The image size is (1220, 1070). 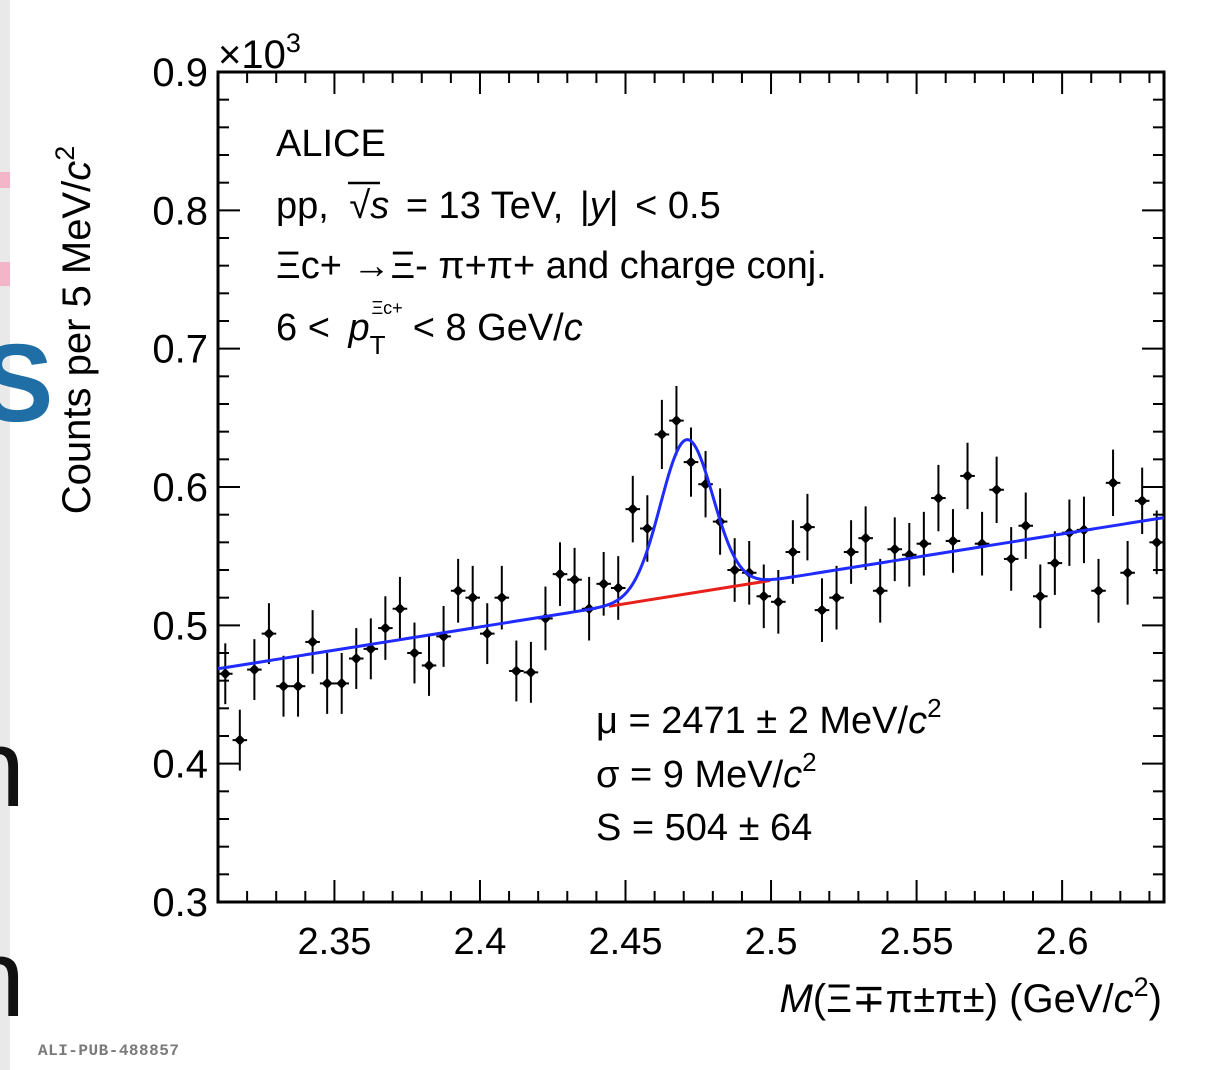 I want to click on background-fit-line, so click(x=689, y=593).